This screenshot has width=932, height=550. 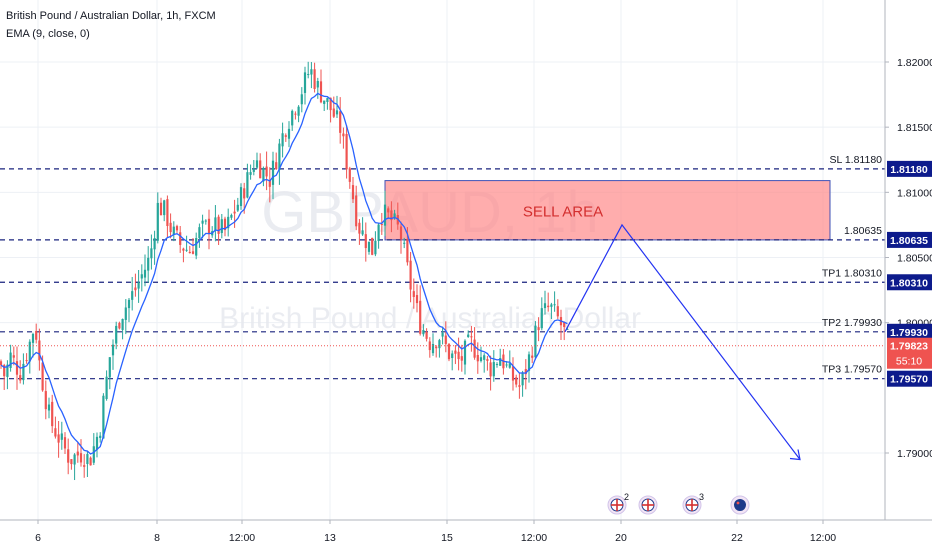 I want to click on uk-flag-icon-badge: 2, so click(x=618, y=503).